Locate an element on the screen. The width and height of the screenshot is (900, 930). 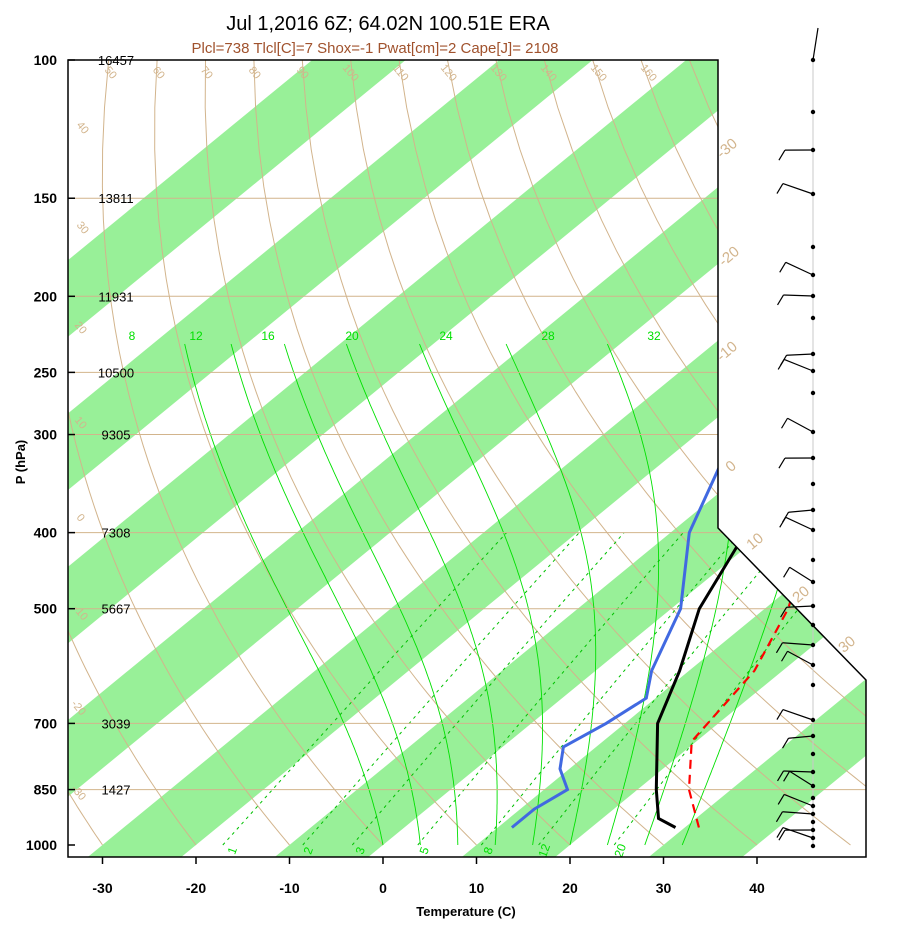
x-axis-label: Temperature (C) is located at coordinates (465, 911).